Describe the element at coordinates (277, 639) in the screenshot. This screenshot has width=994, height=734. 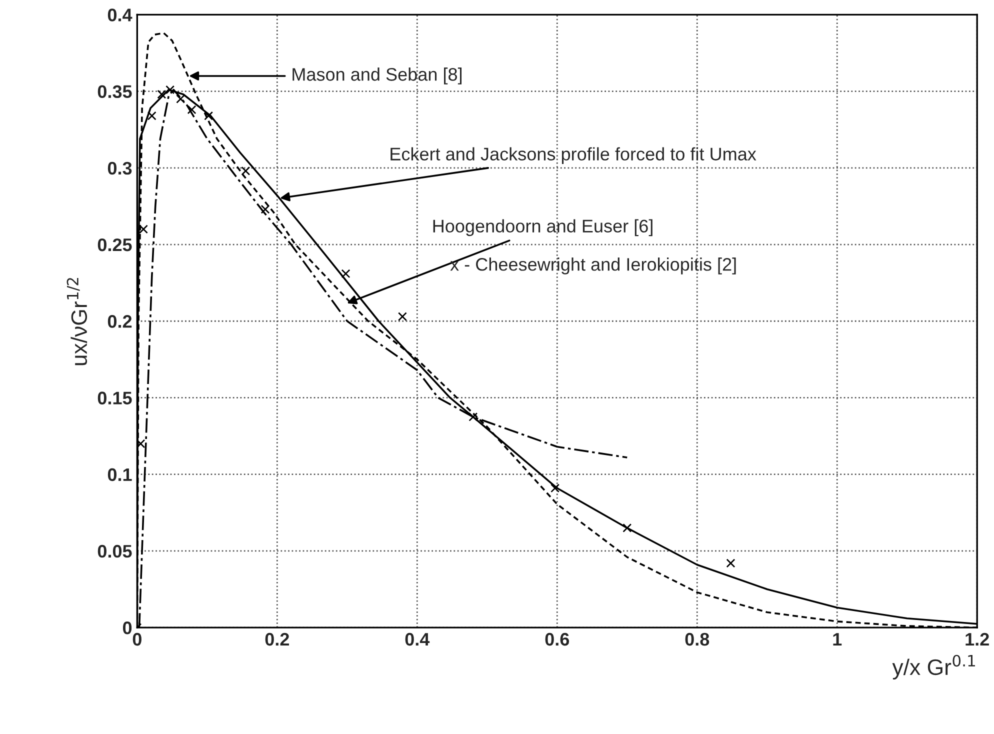
I see `x-tick-label: 0.2` at that location.